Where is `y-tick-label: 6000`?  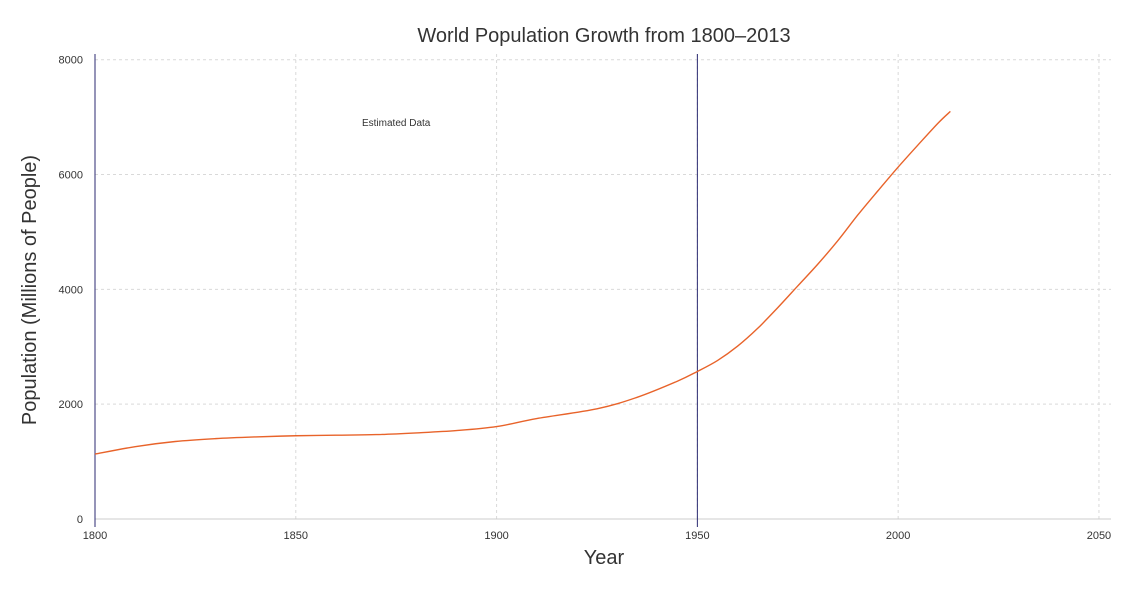
y-tick-label: 6000 is located at coordinates (71, 176).